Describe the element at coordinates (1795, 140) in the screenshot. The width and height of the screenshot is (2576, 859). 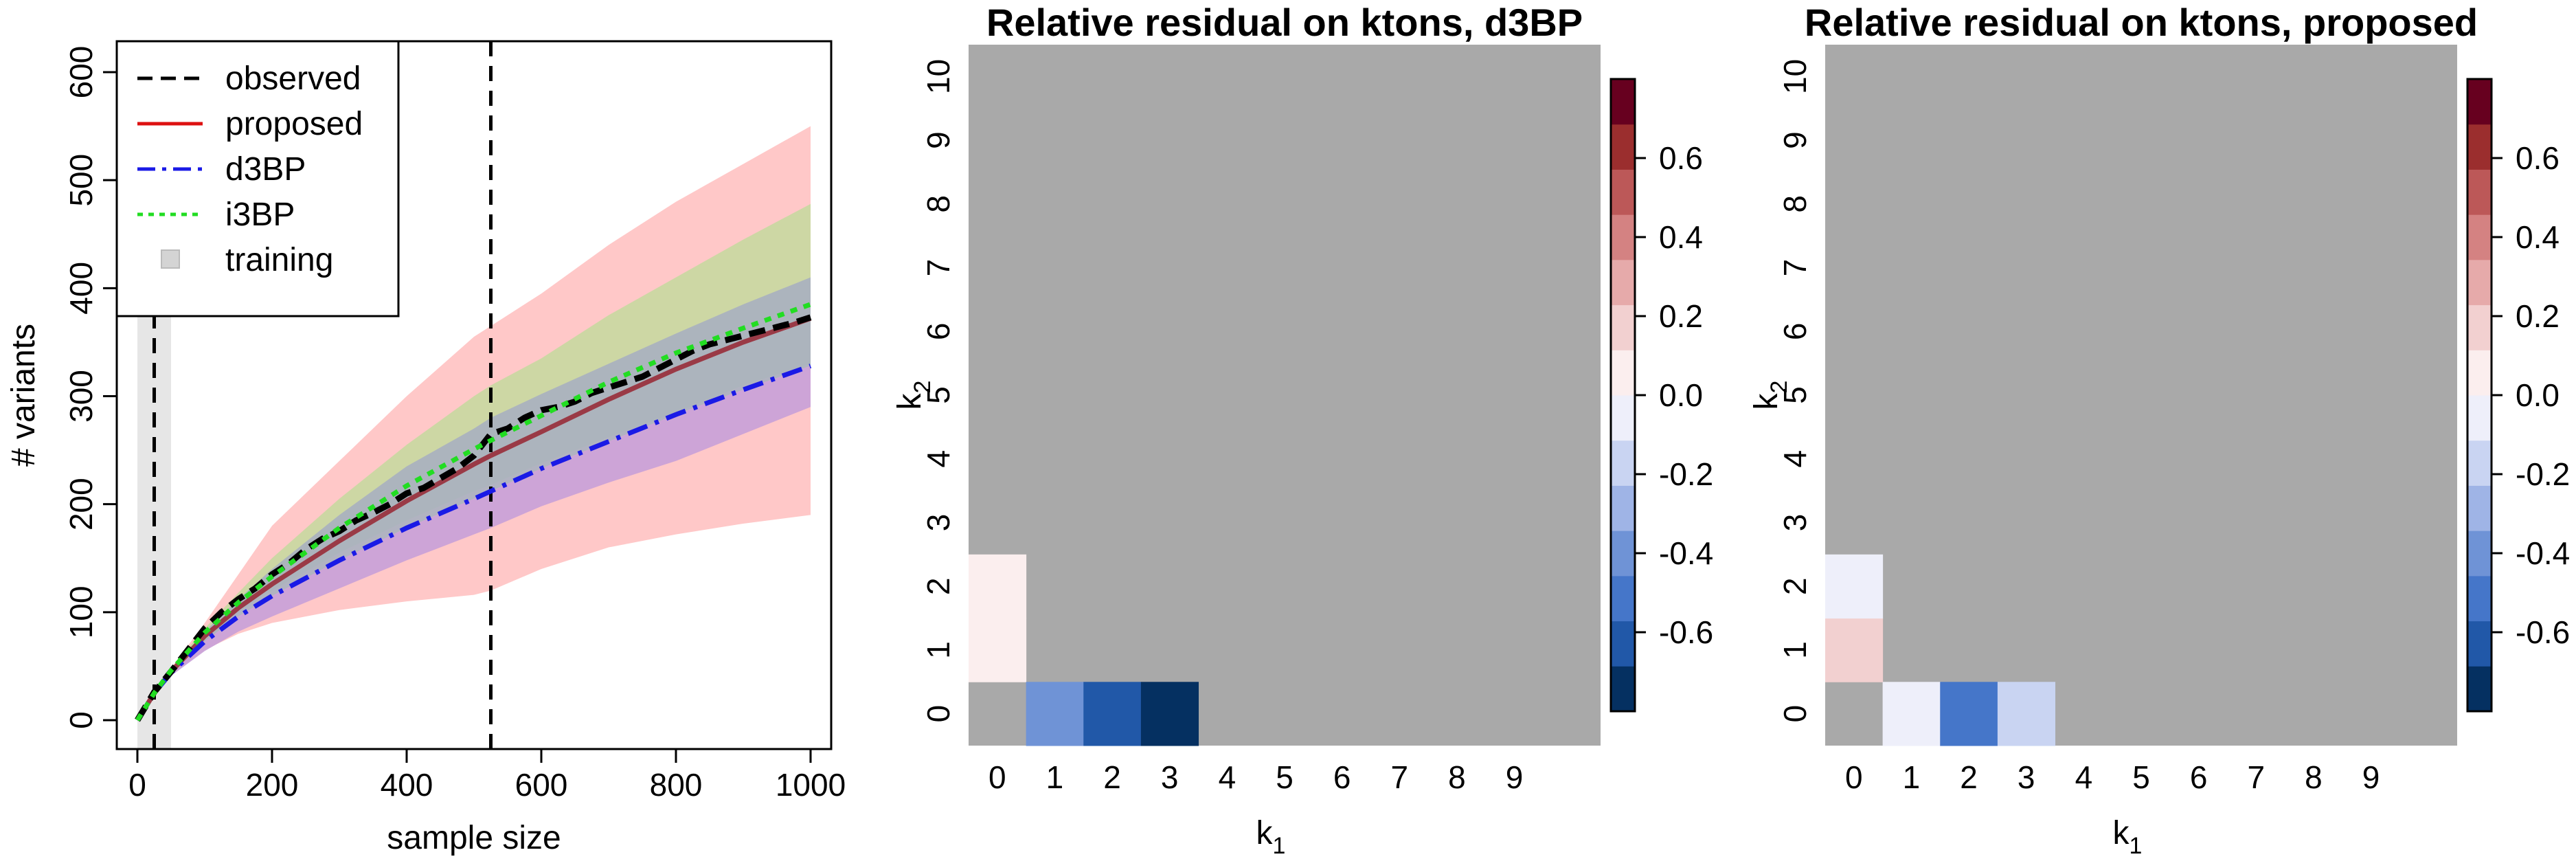
I see `y-tick-label: 9` at that location.